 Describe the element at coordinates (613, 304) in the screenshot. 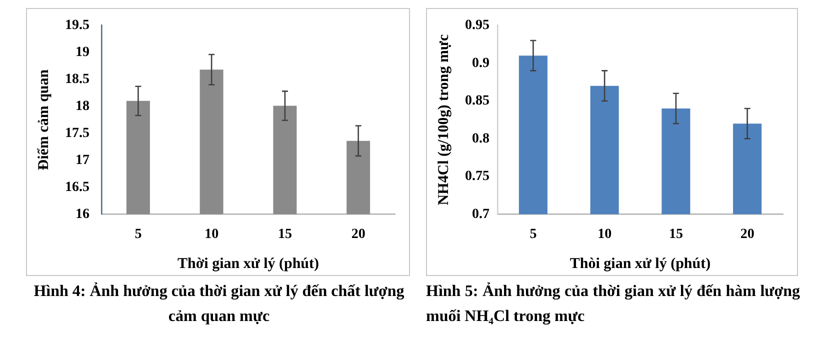

I see `text: Hình 5: Ảnh hưởng của thời gian xử lý đến hàm lượng muối NH₄Cl trong mực` at that location.